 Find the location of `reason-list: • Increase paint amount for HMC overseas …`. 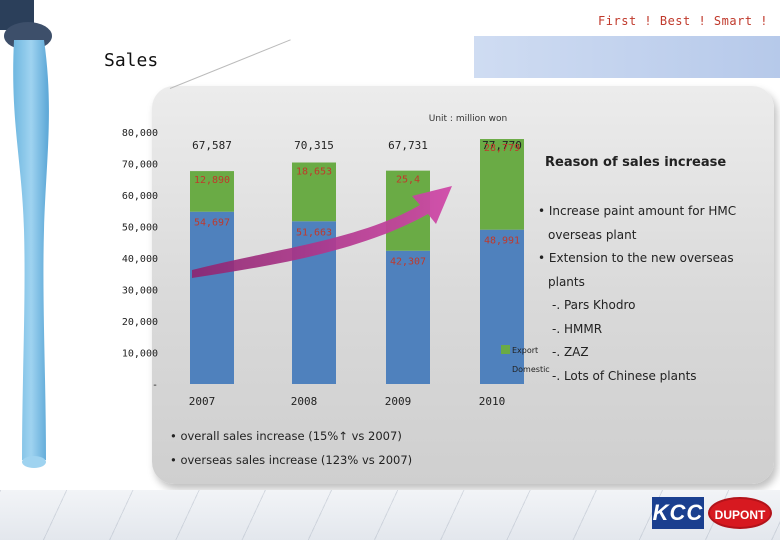

reason-list: • Increase paint amount for HMC overseas … is located at coordinates (655, 294).